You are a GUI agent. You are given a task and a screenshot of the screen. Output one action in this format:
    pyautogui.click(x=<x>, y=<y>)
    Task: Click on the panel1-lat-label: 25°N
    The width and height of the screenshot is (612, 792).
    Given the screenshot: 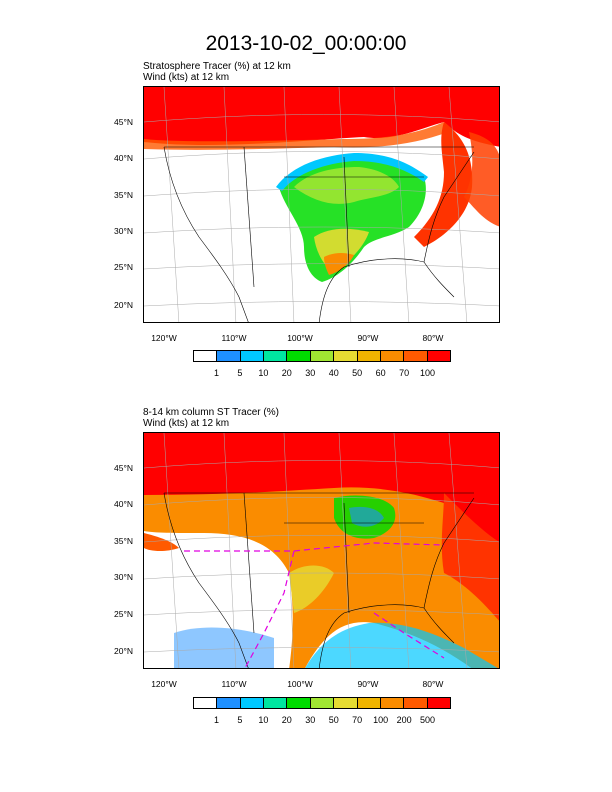 What is the action you would take?
    pyautogui.click(x=123, y=267)
    